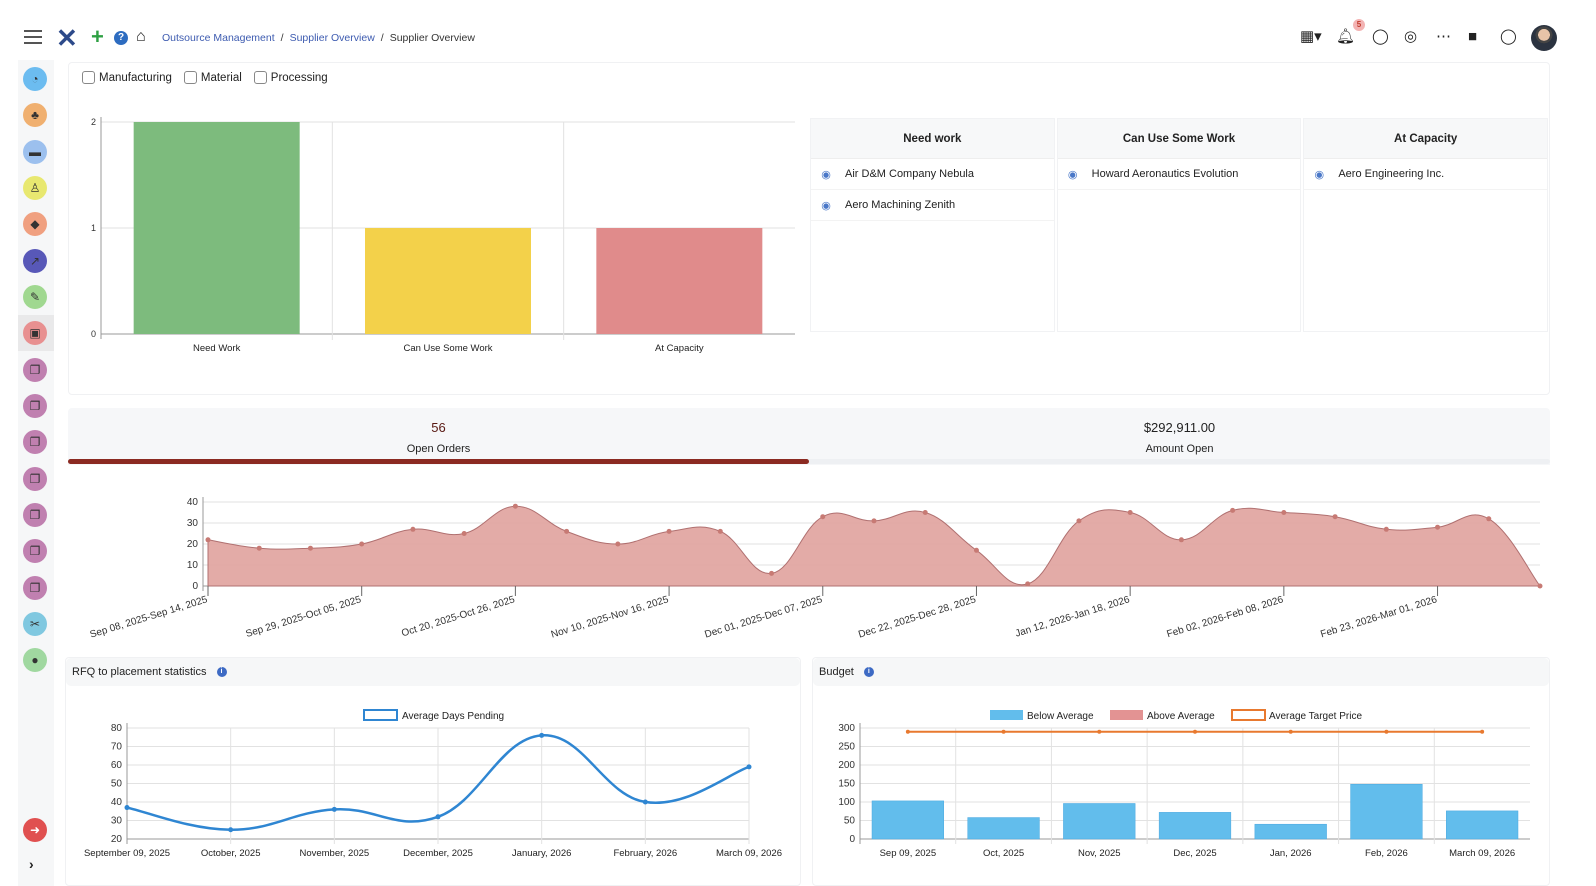  I want to click on area-series, so click(874, 546).